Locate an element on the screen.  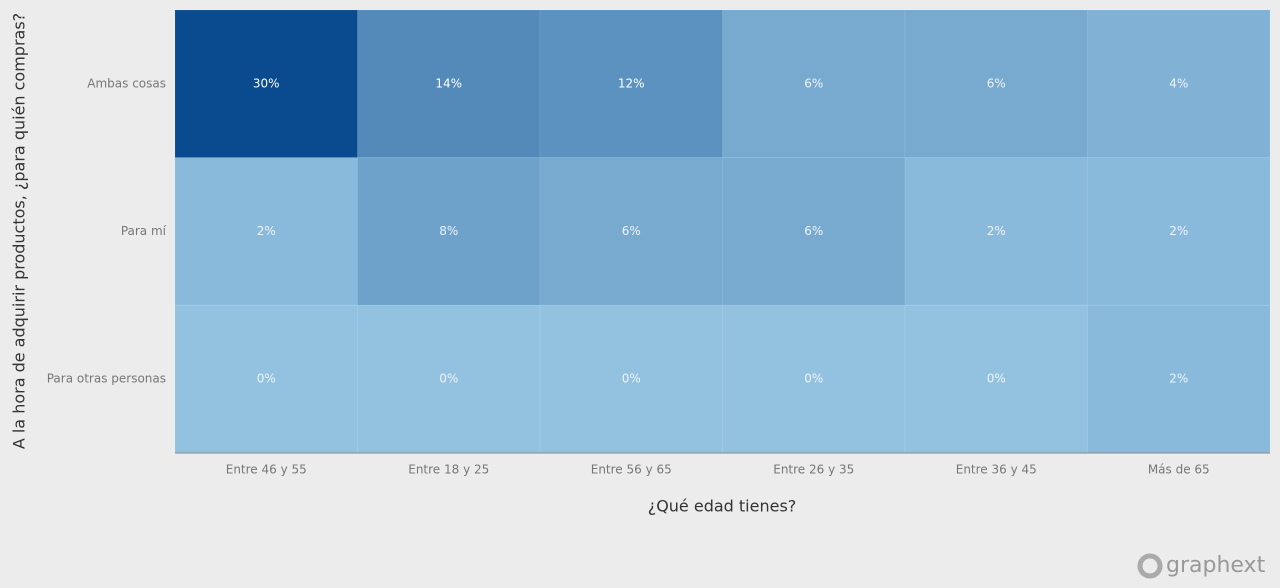
x-tick-label: Entre 26 y 35 is located at coordinates (813, 470).